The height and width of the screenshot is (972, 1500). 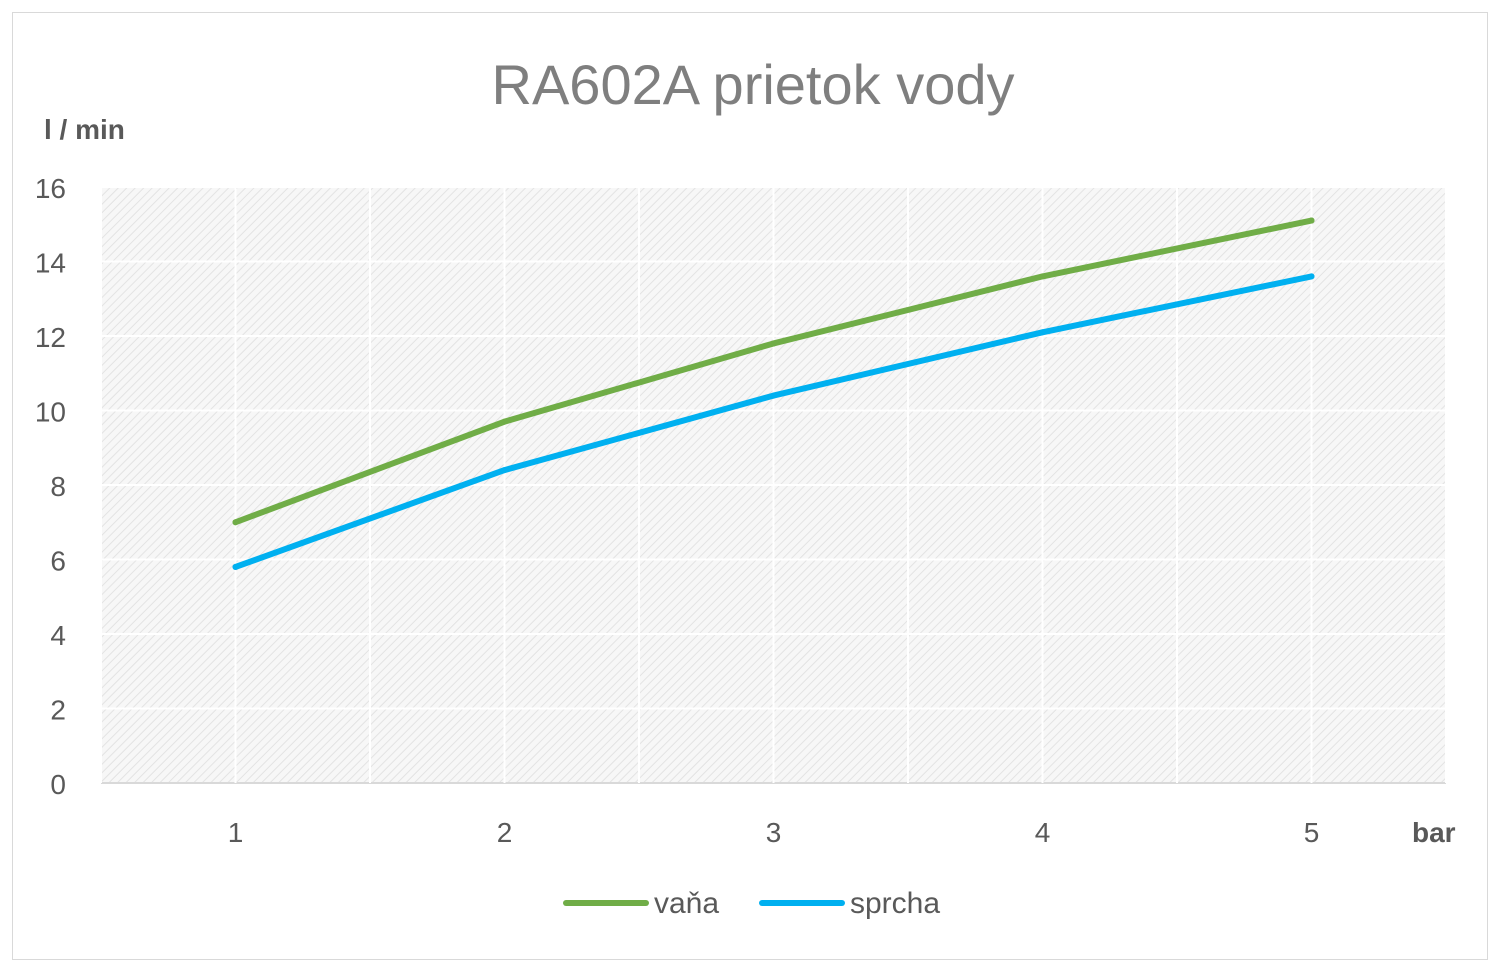 I want to click on x-tick-label: 1, so click(x=236, y=832).